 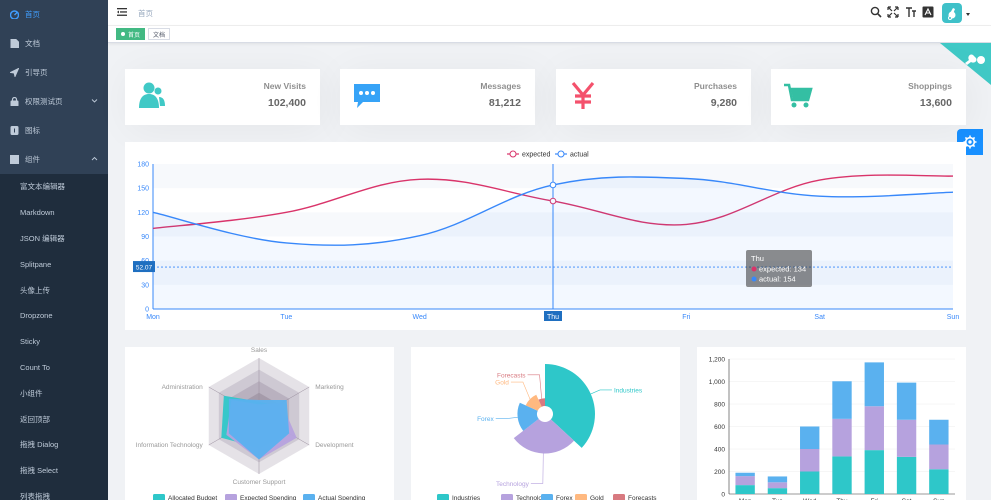 I want to click on panel-shoppings: Shoppings 13,600, so click(x=868, y=97).